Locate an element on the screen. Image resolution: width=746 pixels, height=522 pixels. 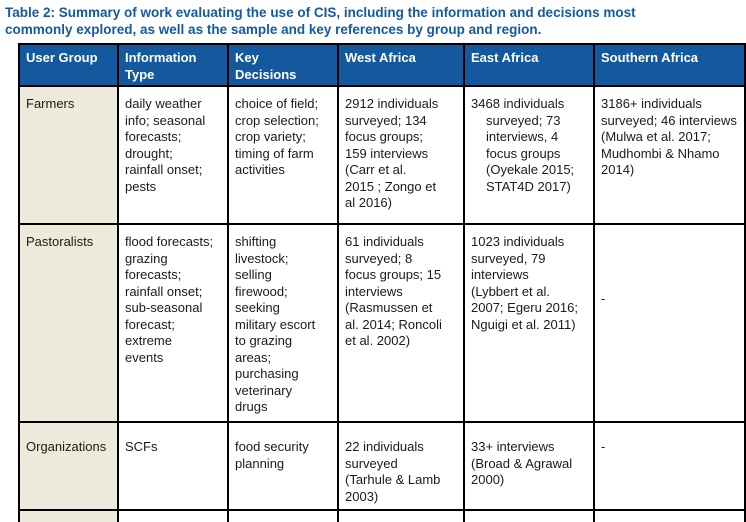
cell-partial-group is located at coordinates (68, 515).